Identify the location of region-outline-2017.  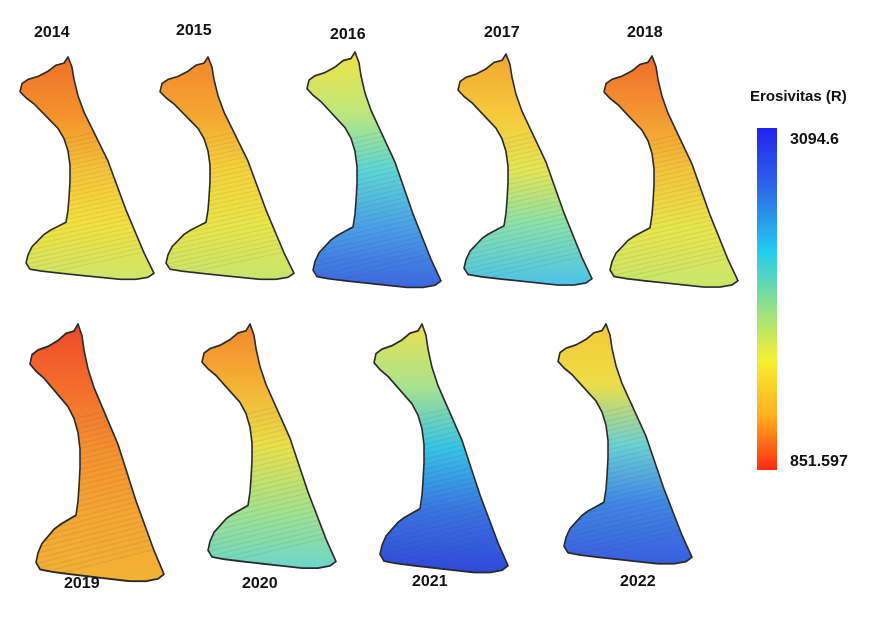
(525, 169).